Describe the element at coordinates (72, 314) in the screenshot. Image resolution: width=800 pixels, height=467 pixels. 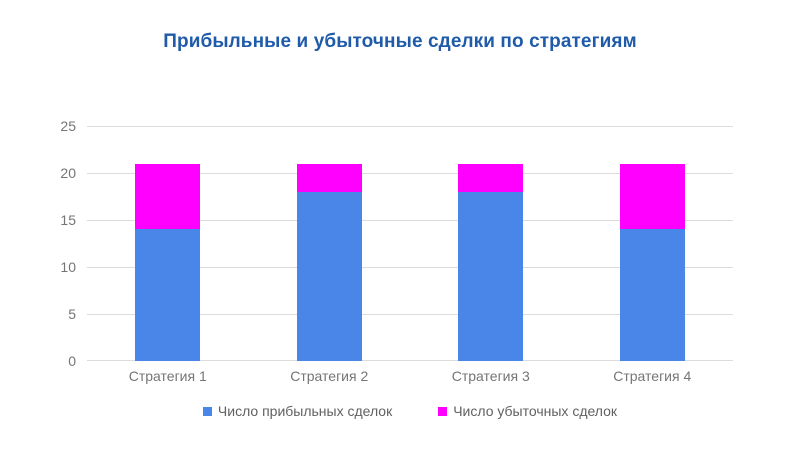
I see `y-tick-label: 5` at that location.